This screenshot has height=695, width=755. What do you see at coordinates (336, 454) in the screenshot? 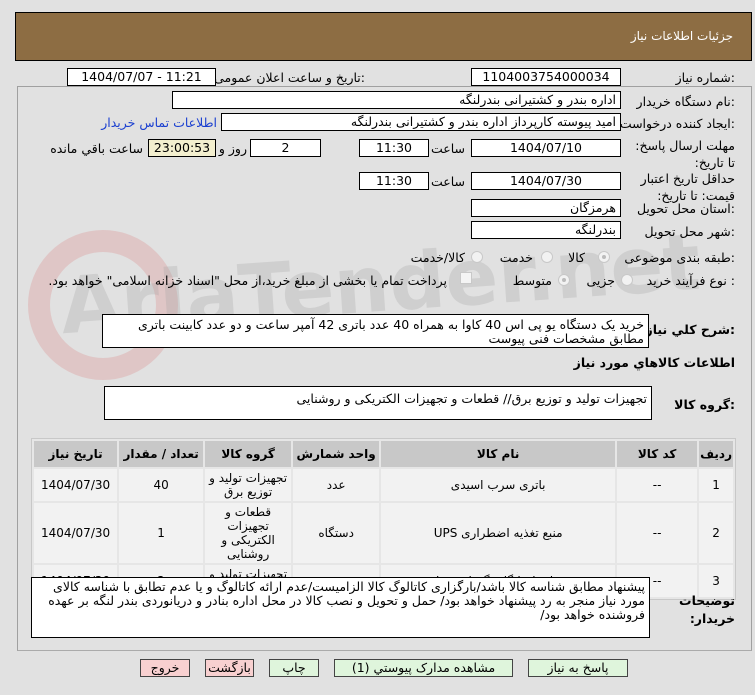
I see `col-unit: واحد شمارش` at bounding box center [336, 454].